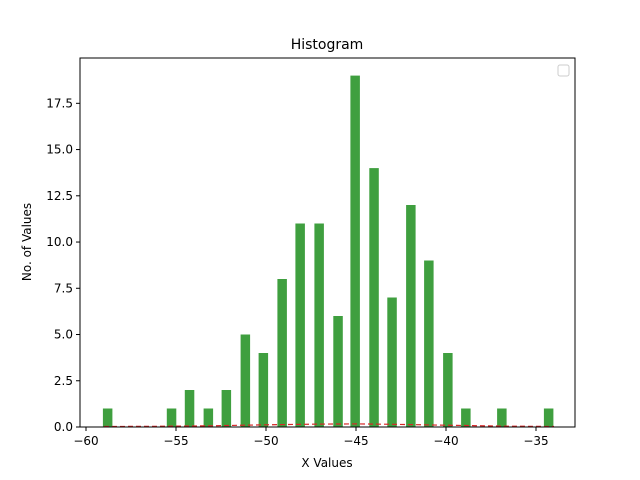 The image size is (640, 480). Describe the element at coordinates (63, 427) in the screenshot. I see `y-tick-label: 0.0` at that location.